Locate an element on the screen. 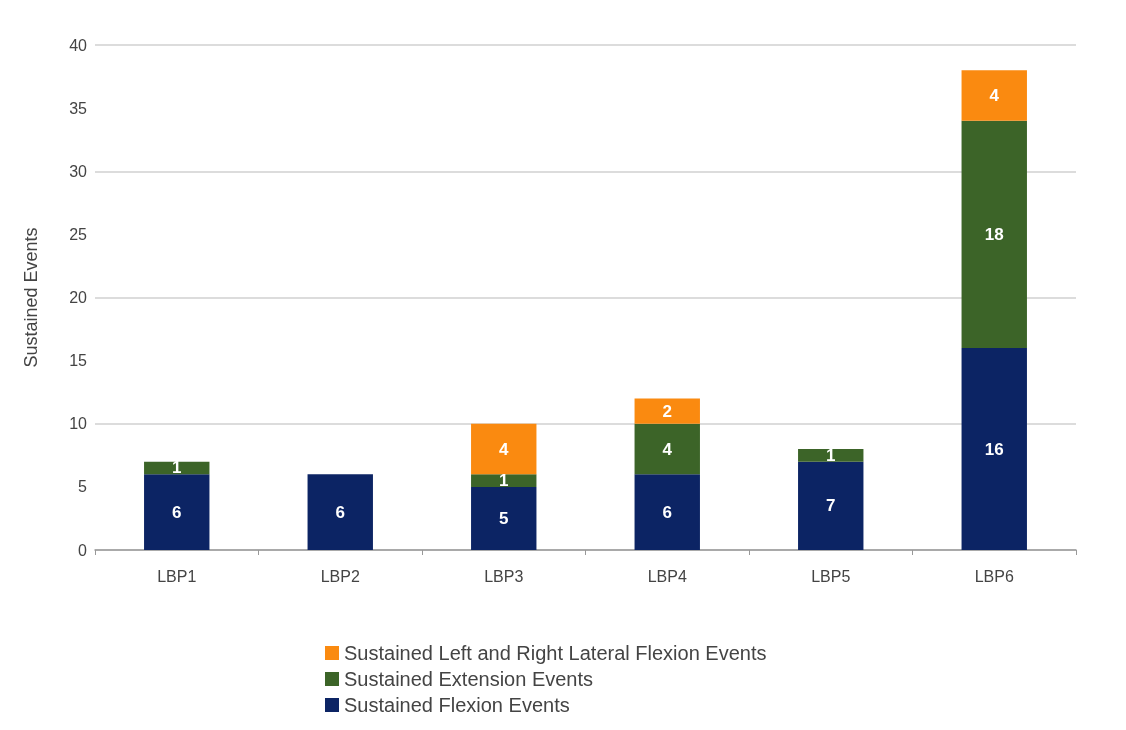 Image resolution: width=1126 pixels, height=730 pixels. data-label: 16 is located at coordinates (994, 449).